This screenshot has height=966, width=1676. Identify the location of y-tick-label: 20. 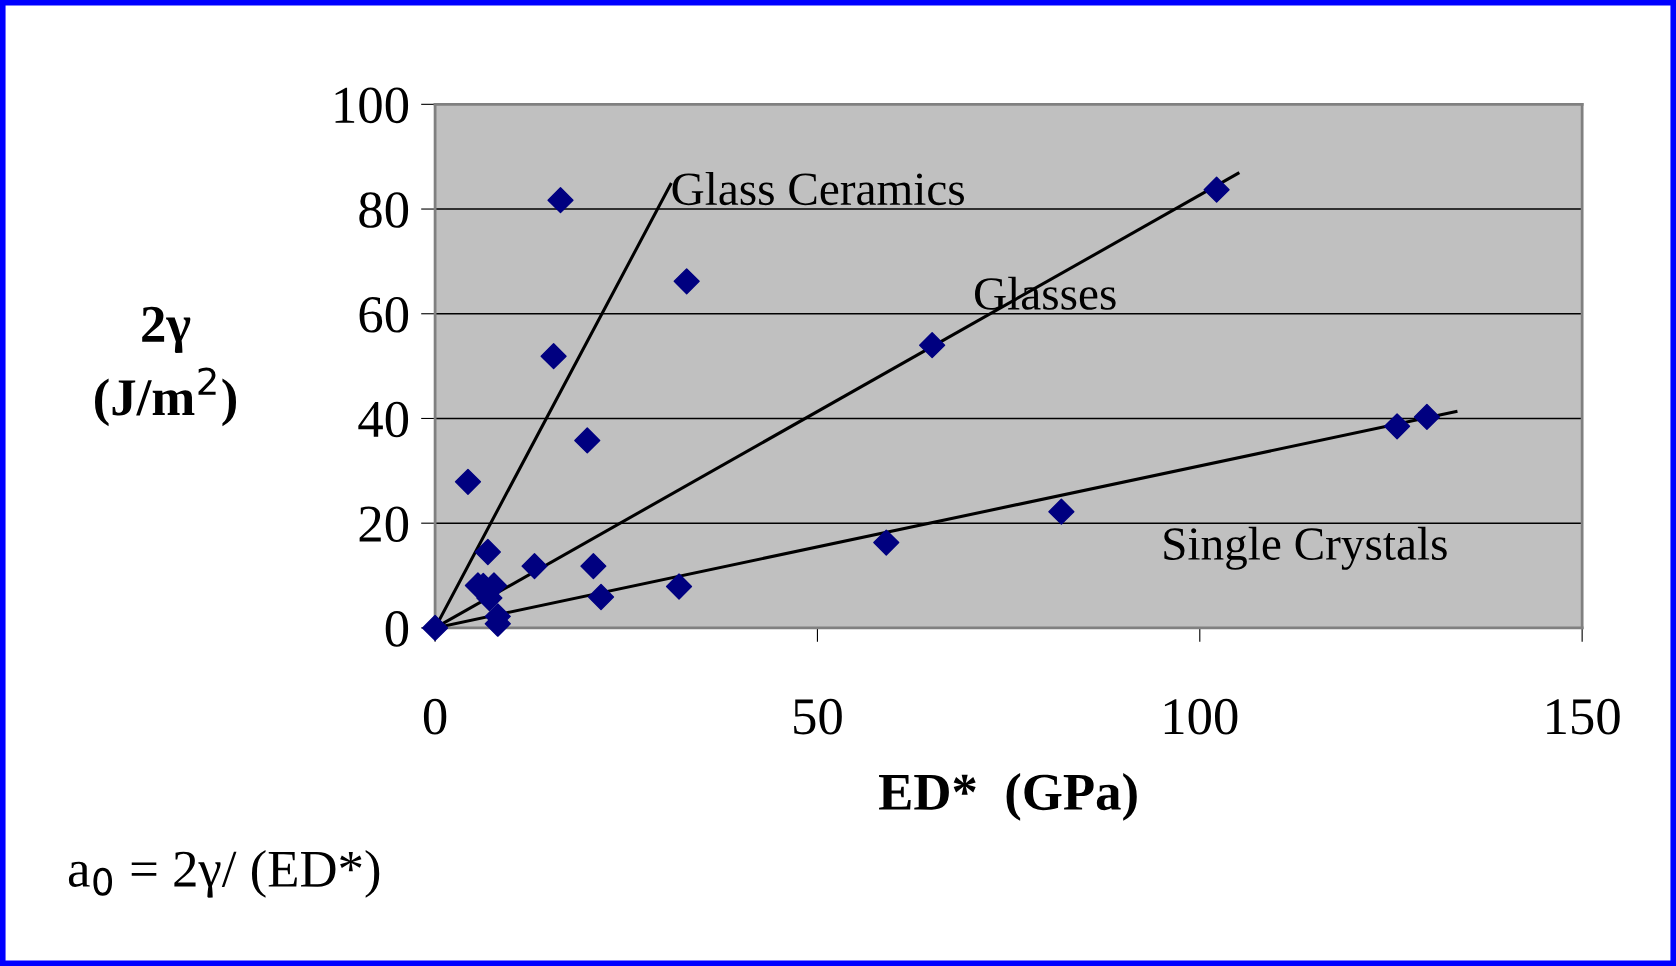
(384, 524).